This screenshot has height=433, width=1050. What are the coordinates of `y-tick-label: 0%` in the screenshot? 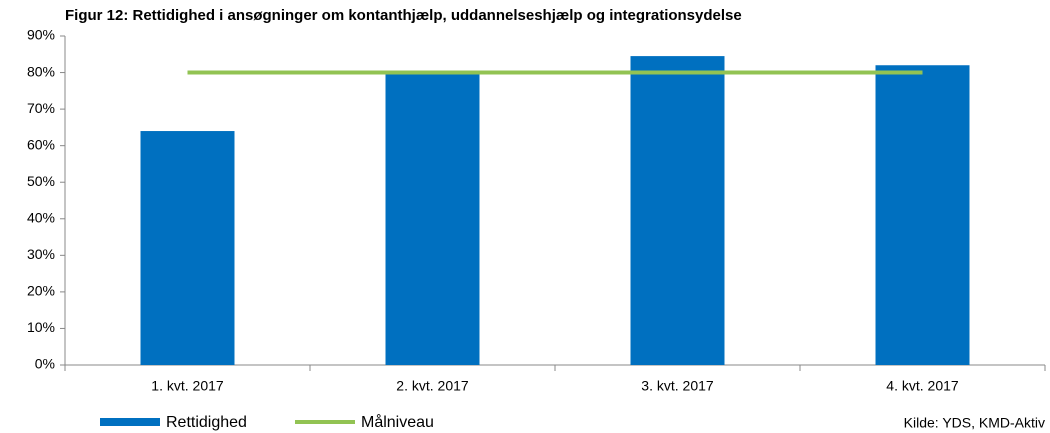 It's located at (45, 364).